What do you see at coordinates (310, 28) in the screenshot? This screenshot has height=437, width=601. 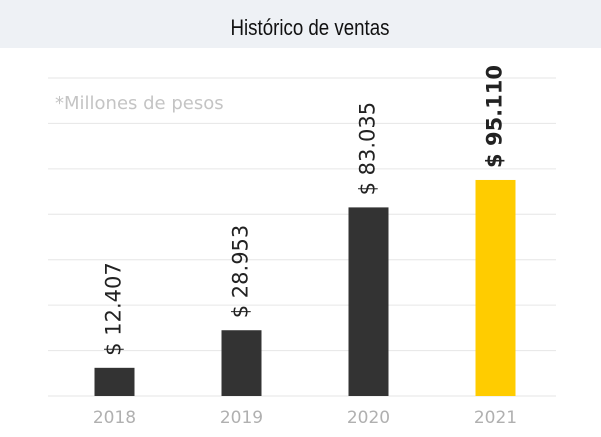 I see `chart-title: Histórico de ventas` at bounding box center [310, 28].